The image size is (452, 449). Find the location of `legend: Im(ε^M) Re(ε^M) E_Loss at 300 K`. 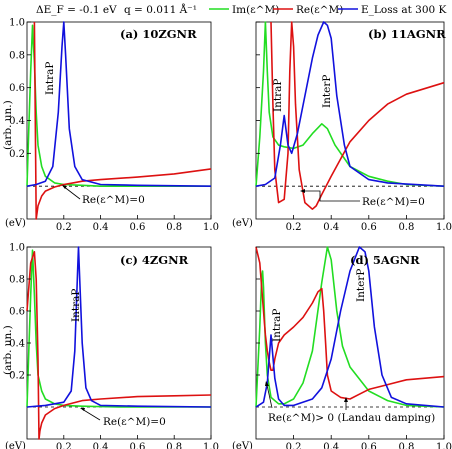

legend: Im(ε^M) Re(ε^M) E_Loss at 300 K is located at coordinates (328, 10).